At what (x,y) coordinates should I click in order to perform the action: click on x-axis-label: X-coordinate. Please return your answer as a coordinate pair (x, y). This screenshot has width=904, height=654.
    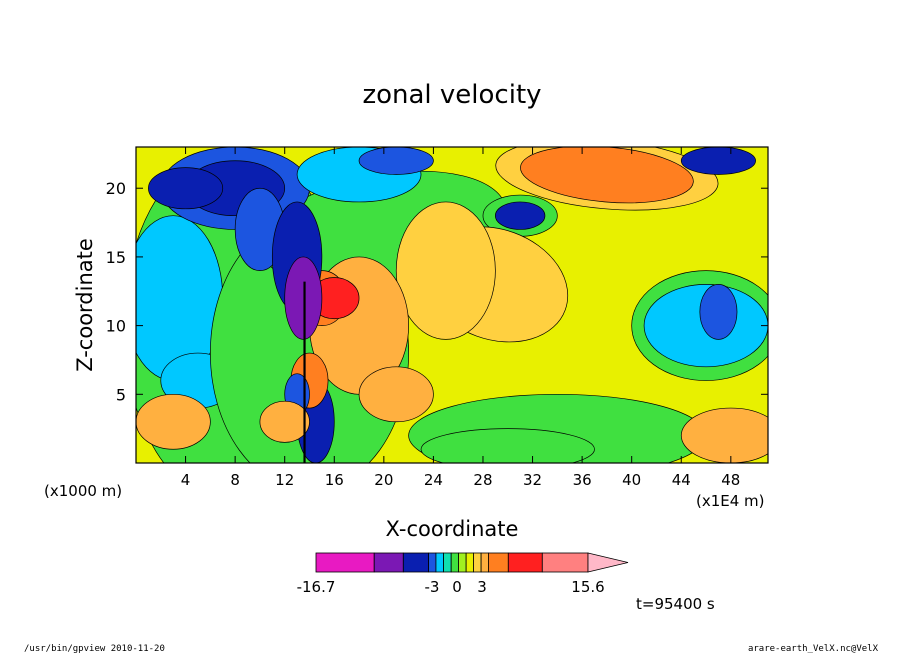
    Looking at the image, I should click on (452, 529).